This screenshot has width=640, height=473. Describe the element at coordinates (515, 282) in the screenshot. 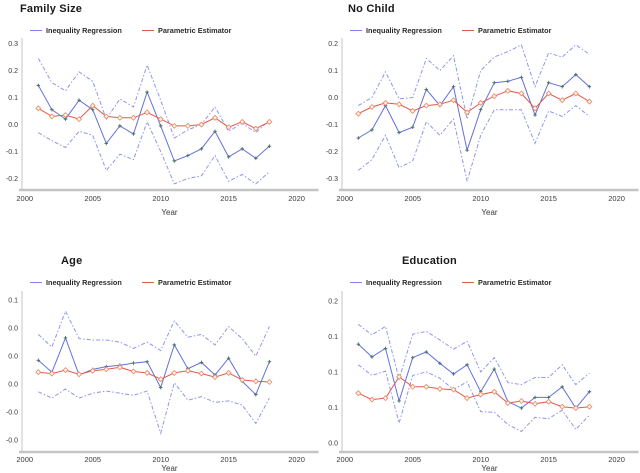

I see `legend-label-parametric: Parametric Estimator` at that location.